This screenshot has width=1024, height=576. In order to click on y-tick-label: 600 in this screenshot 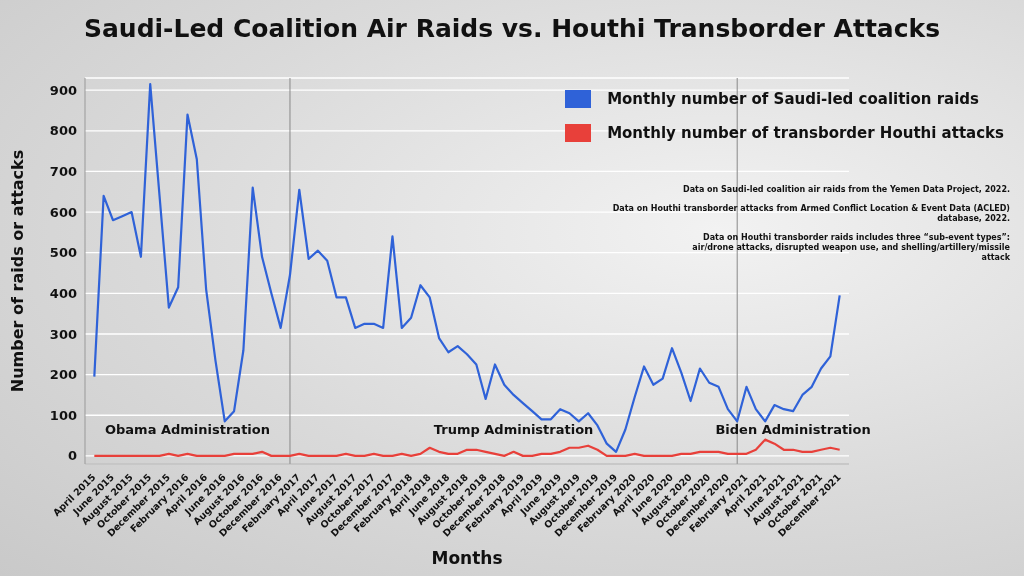, I will do `click(63, 212)`.